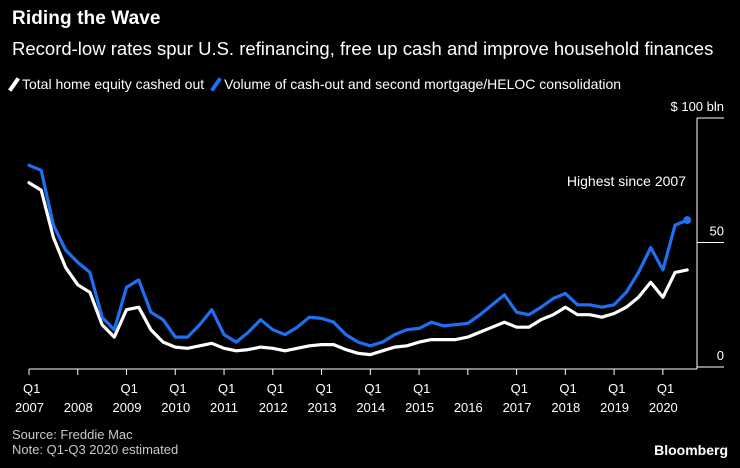  I want to click on annotation-label: Highest since 2007, so click(626, 181).